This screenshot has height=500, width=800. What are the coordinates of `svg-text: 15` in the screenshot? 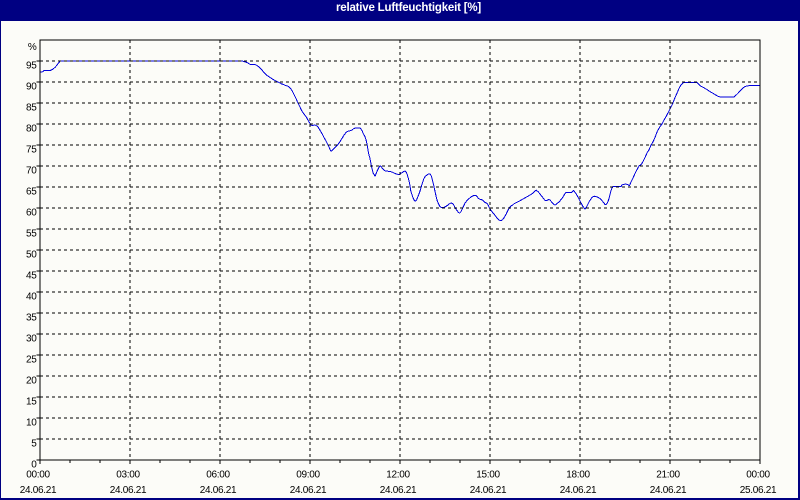 It's located at (31, 402).